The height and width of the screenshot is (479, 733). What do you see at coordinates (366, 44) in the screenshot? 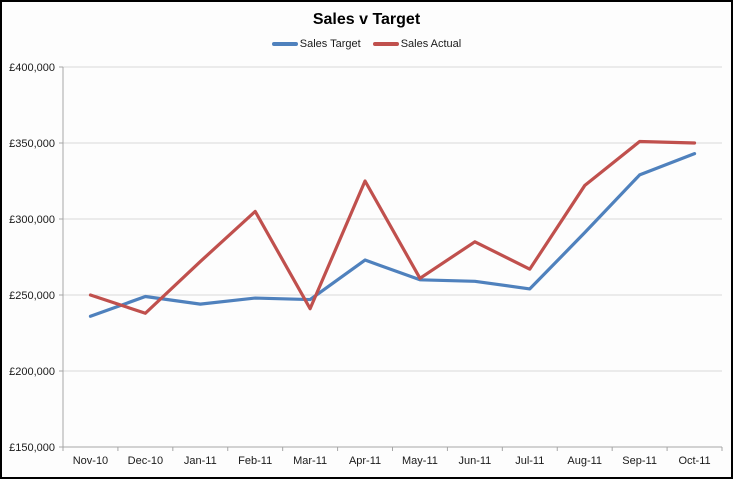
I see `chart-legend: Sales Target Sales Actual` at bounding box center [366, 44].